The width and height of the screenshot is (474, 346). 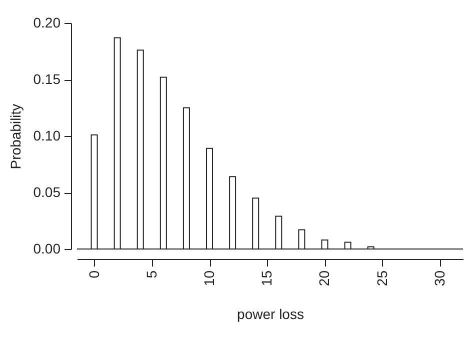 What do you see at coordinates (47, 79) in the screenshot?
I see `y-tick-label: 0.15` at bounding box center [47, 79].